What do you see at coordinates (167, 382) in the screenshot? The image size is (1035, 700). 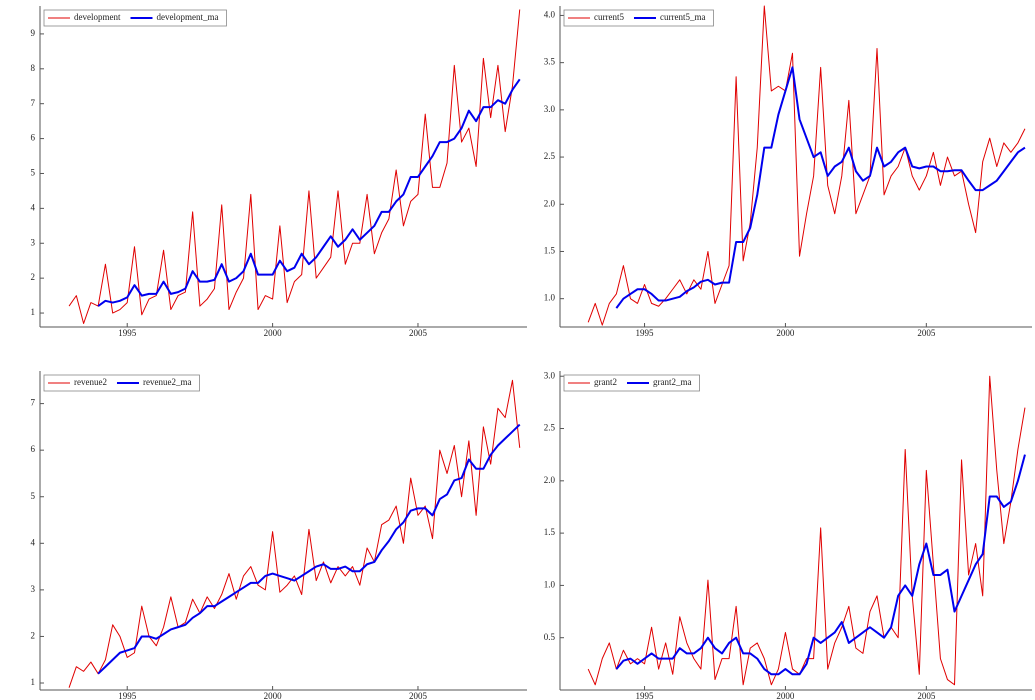 I see `legend-label: revenue2_ma` at bounding box center [167, 382].